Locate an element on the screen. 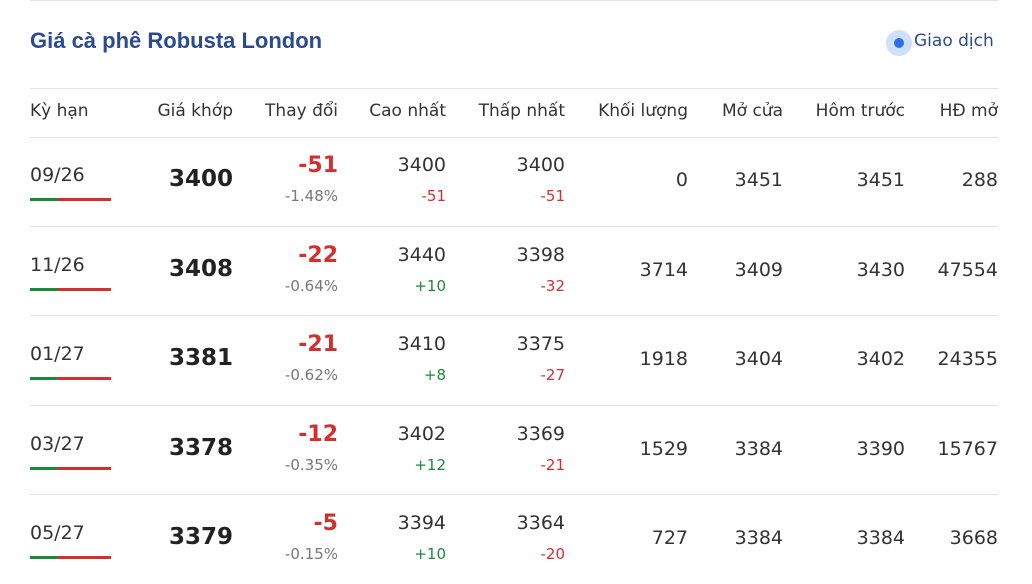 This screenshot has width=1032, height=584. previous-close: 3402 is located at coordinates (880, 359).